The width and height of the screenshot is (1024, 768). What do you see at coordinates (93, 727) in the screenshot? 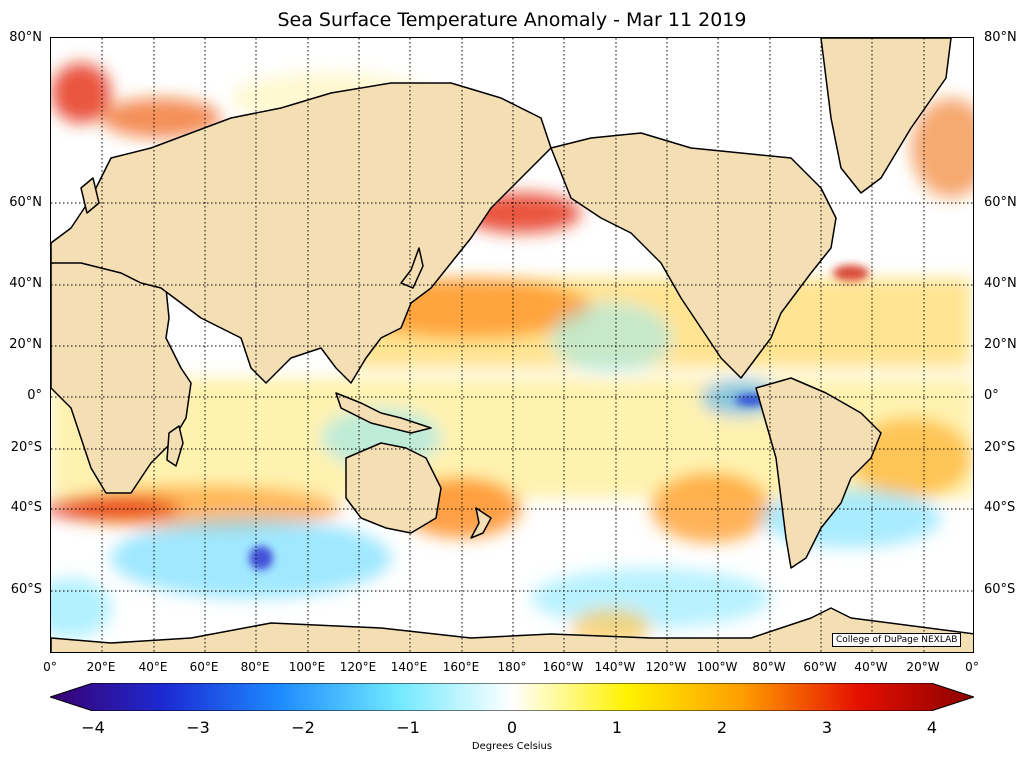
I see `colorbar-tick: −4` at bounding box center [93, 727].